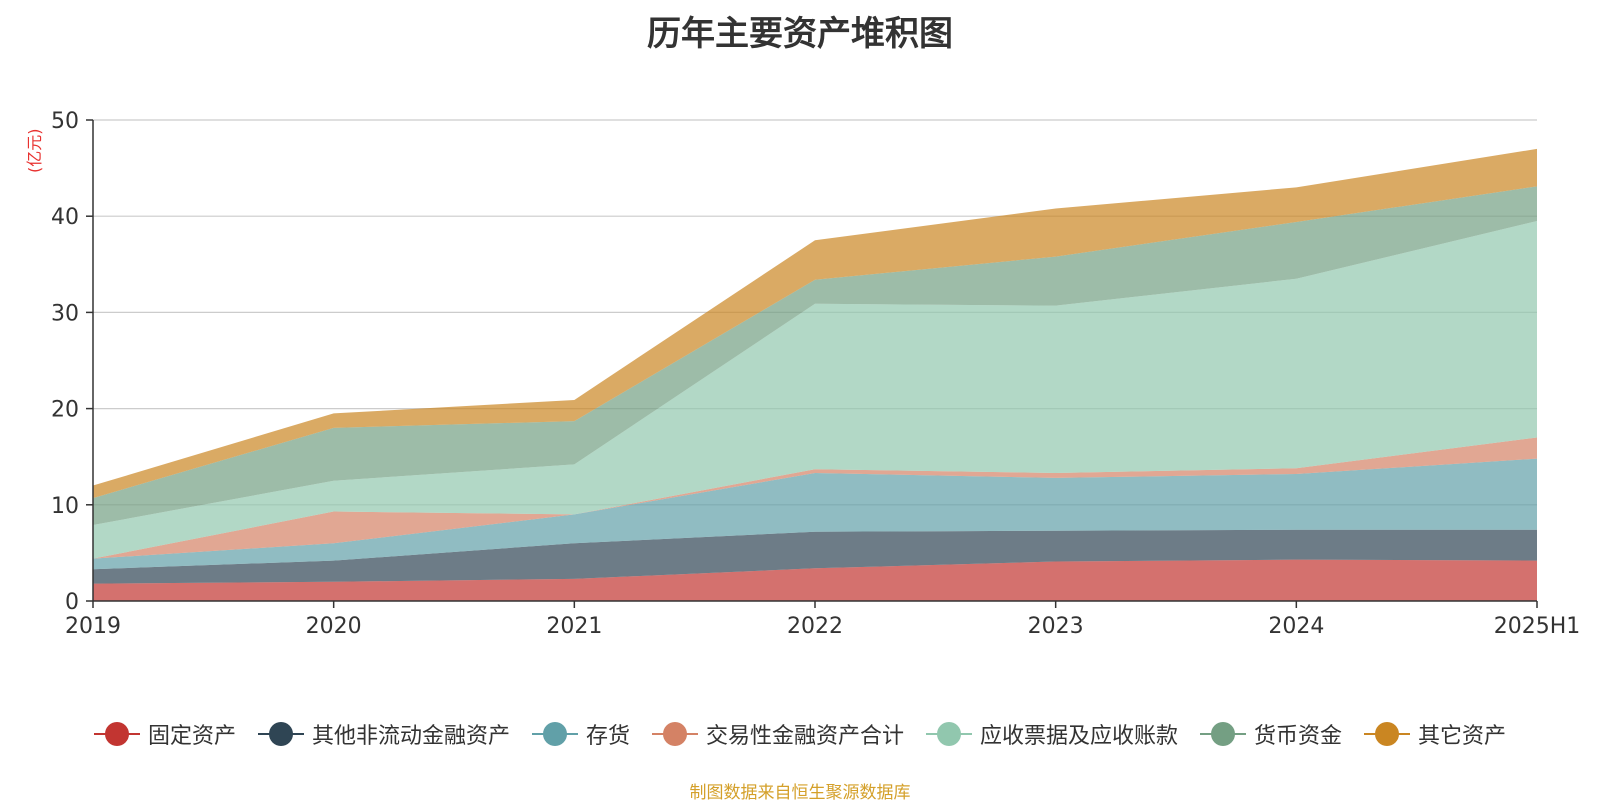  I want to click on legend-item: 交易性金融资产合计, so click(777, 734).